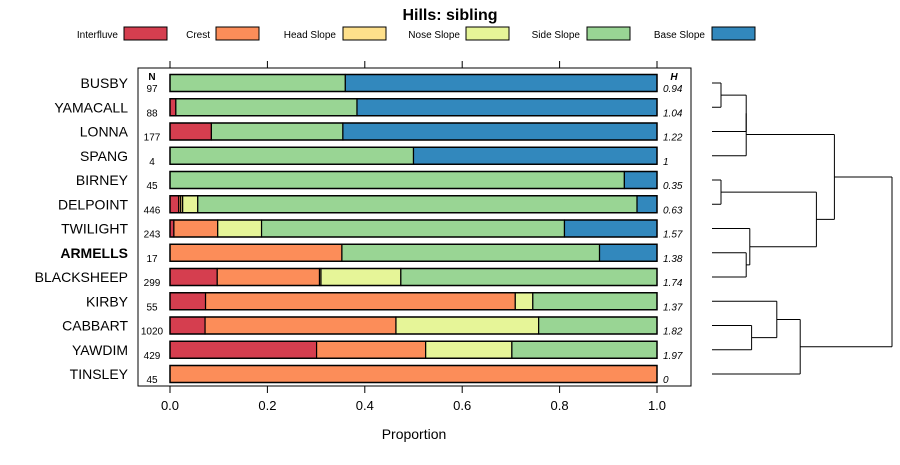 The height and width of the screenshot is (465, 900). Describe the element at coordinates (680, 35) in the screenshot. I see `legend-label-base-slope: Base Slope` at that location.